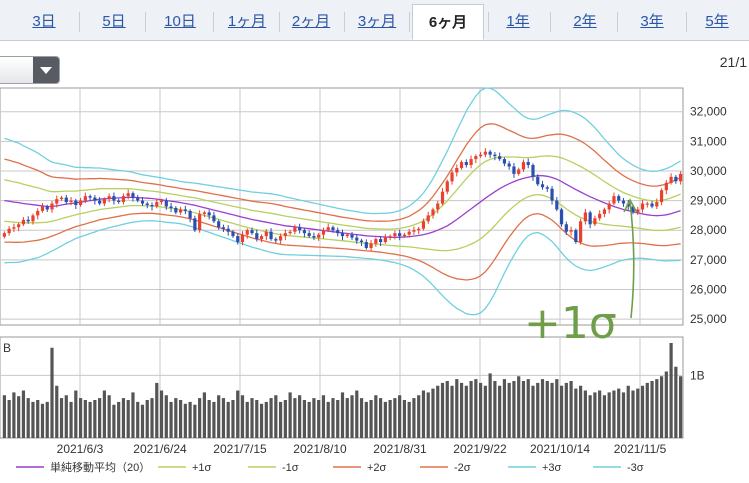  What do you see at coordinates (30, 70) in the screenshot?
I see `indicator-dropdown` at bounding box center [30, 70].